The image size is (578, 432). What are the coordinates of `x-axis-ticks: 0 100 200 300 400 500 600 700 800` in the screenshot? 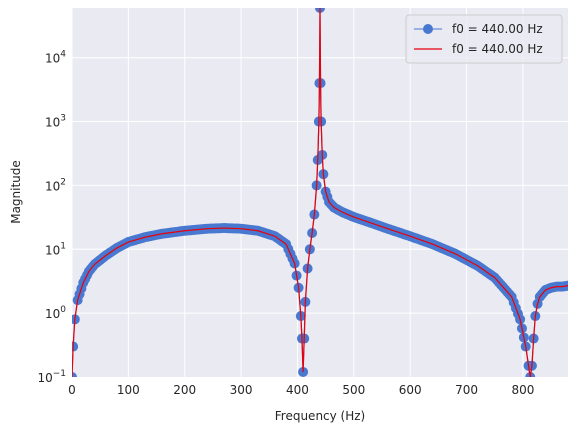 It's located at (301, 390).